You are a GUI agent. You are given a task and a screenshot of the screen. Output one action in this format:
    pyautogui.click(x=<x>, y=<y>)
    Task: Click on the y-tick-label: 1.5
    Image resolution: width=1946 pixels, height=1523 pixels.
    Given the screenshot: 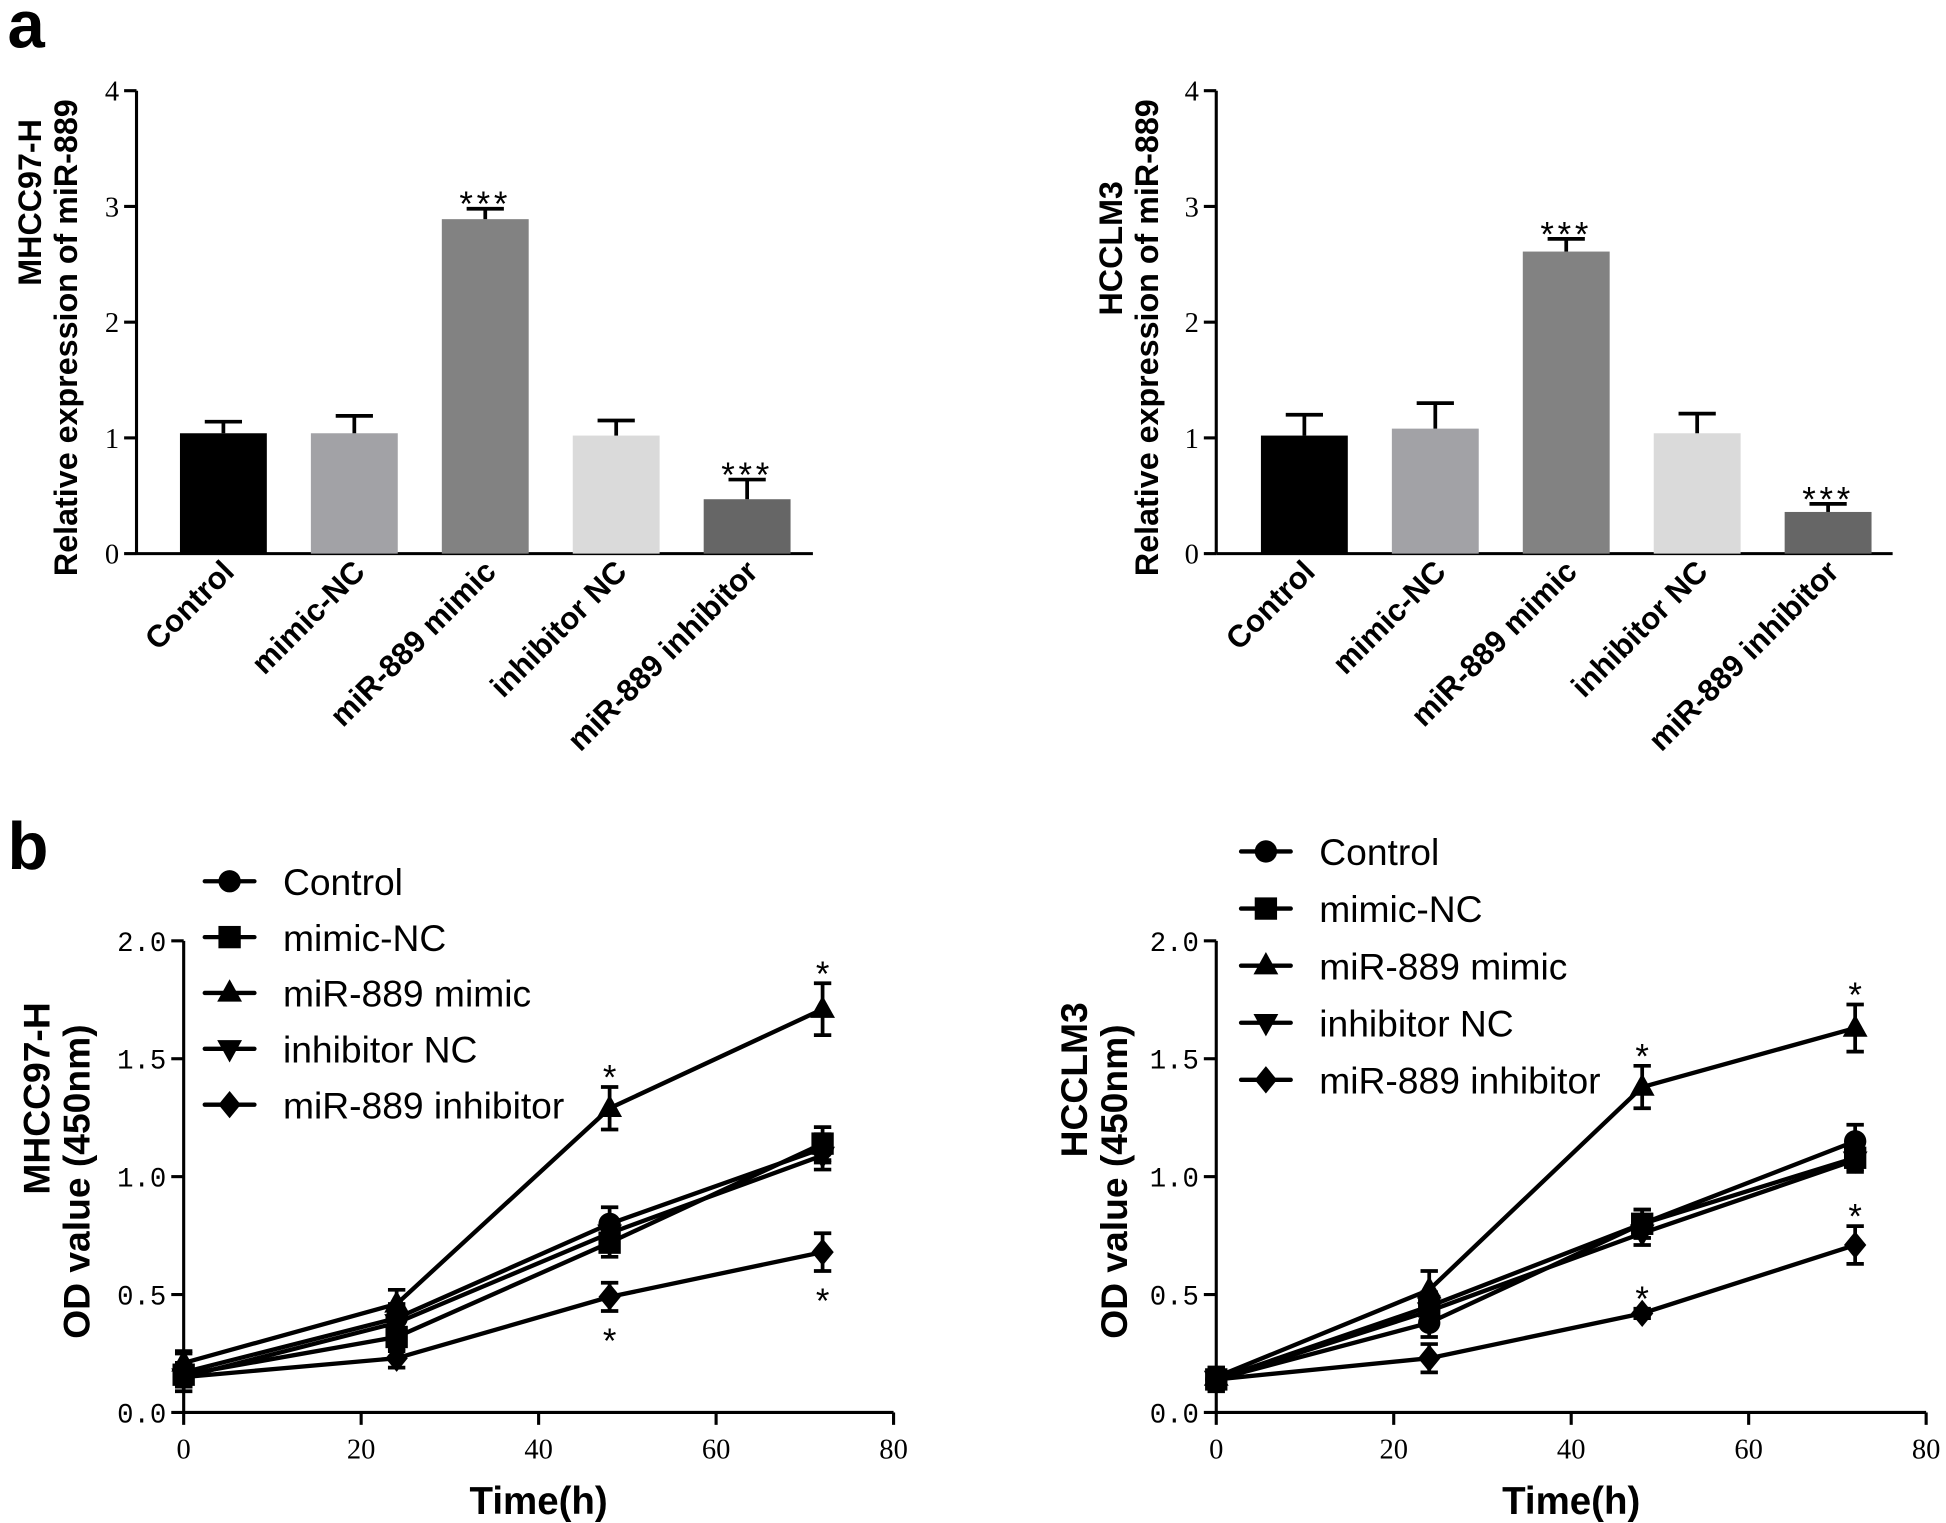 What is the action you would take?
    pyautogui.click(x=1174, y=1062)
    